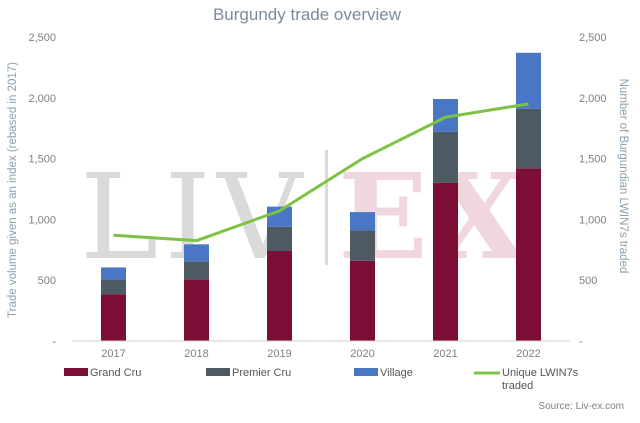 The width and height of the screenshot is (640, 423). What do you see at coordinates (307, 14) in the screenshot?
I see `chart-title: Burgundy trade overview` at bounding box center [307, 14].